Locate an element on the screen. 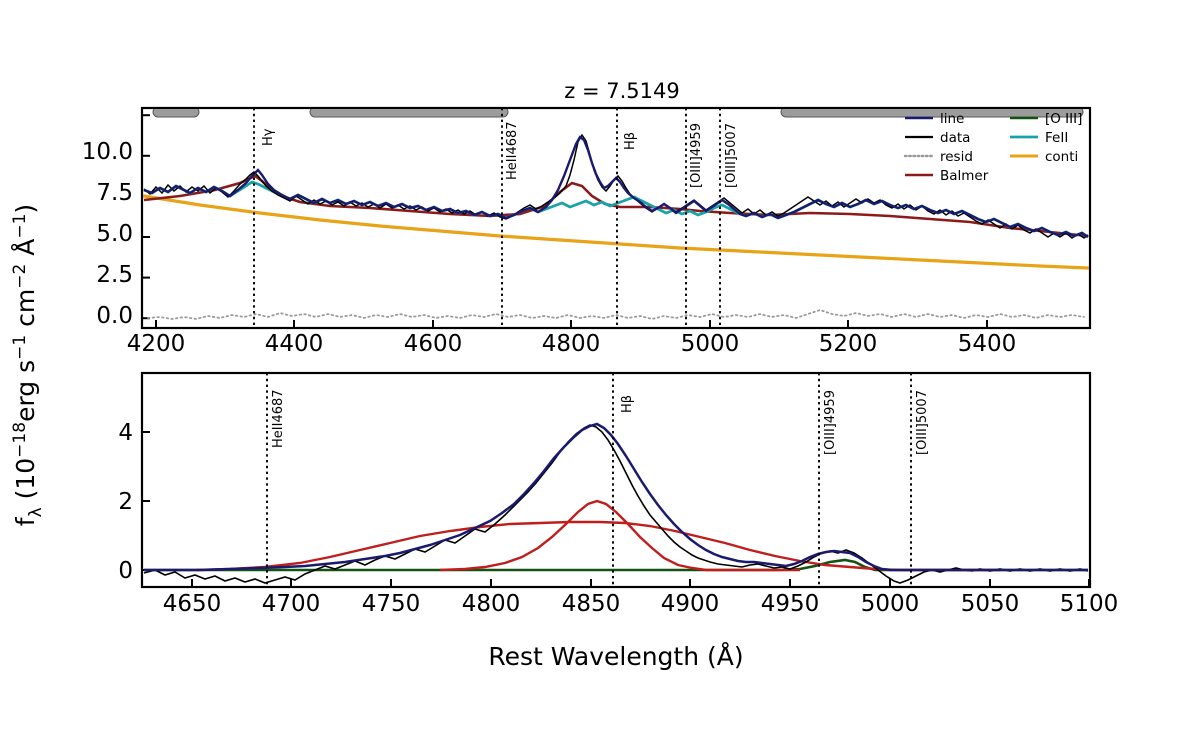 The image size is (1200, 752). ytick-bottom-0: 0 is located at coordinates (125, 571).